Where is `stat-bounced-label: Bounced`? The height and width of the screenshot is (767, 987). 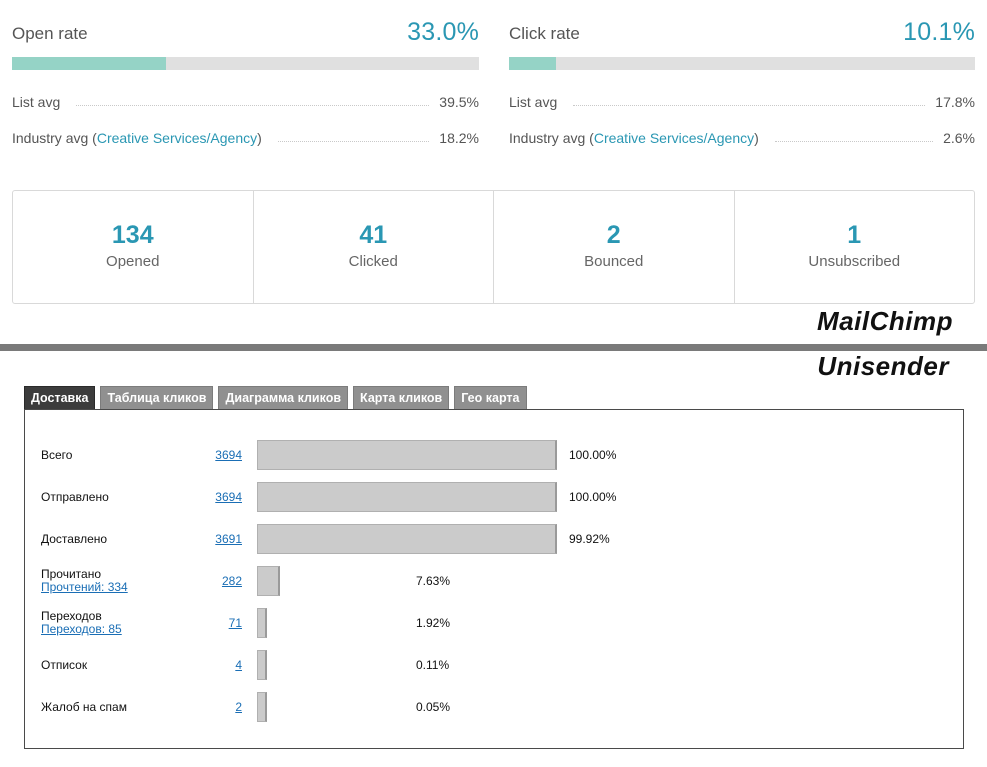
stat-bounced-label: Bounced is located at coordinates (614, 261).